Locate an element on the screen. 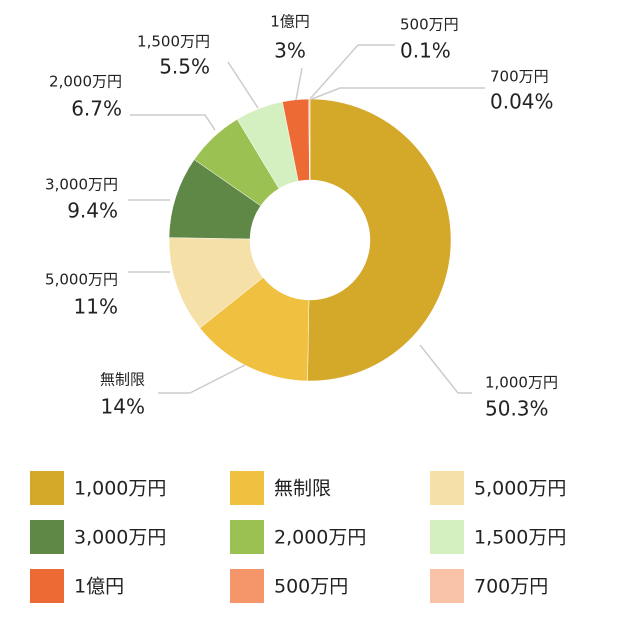 The width and height of the screenshot is (620, 620). slice-label: 5,000万円 is located at coordinates (81, 280).